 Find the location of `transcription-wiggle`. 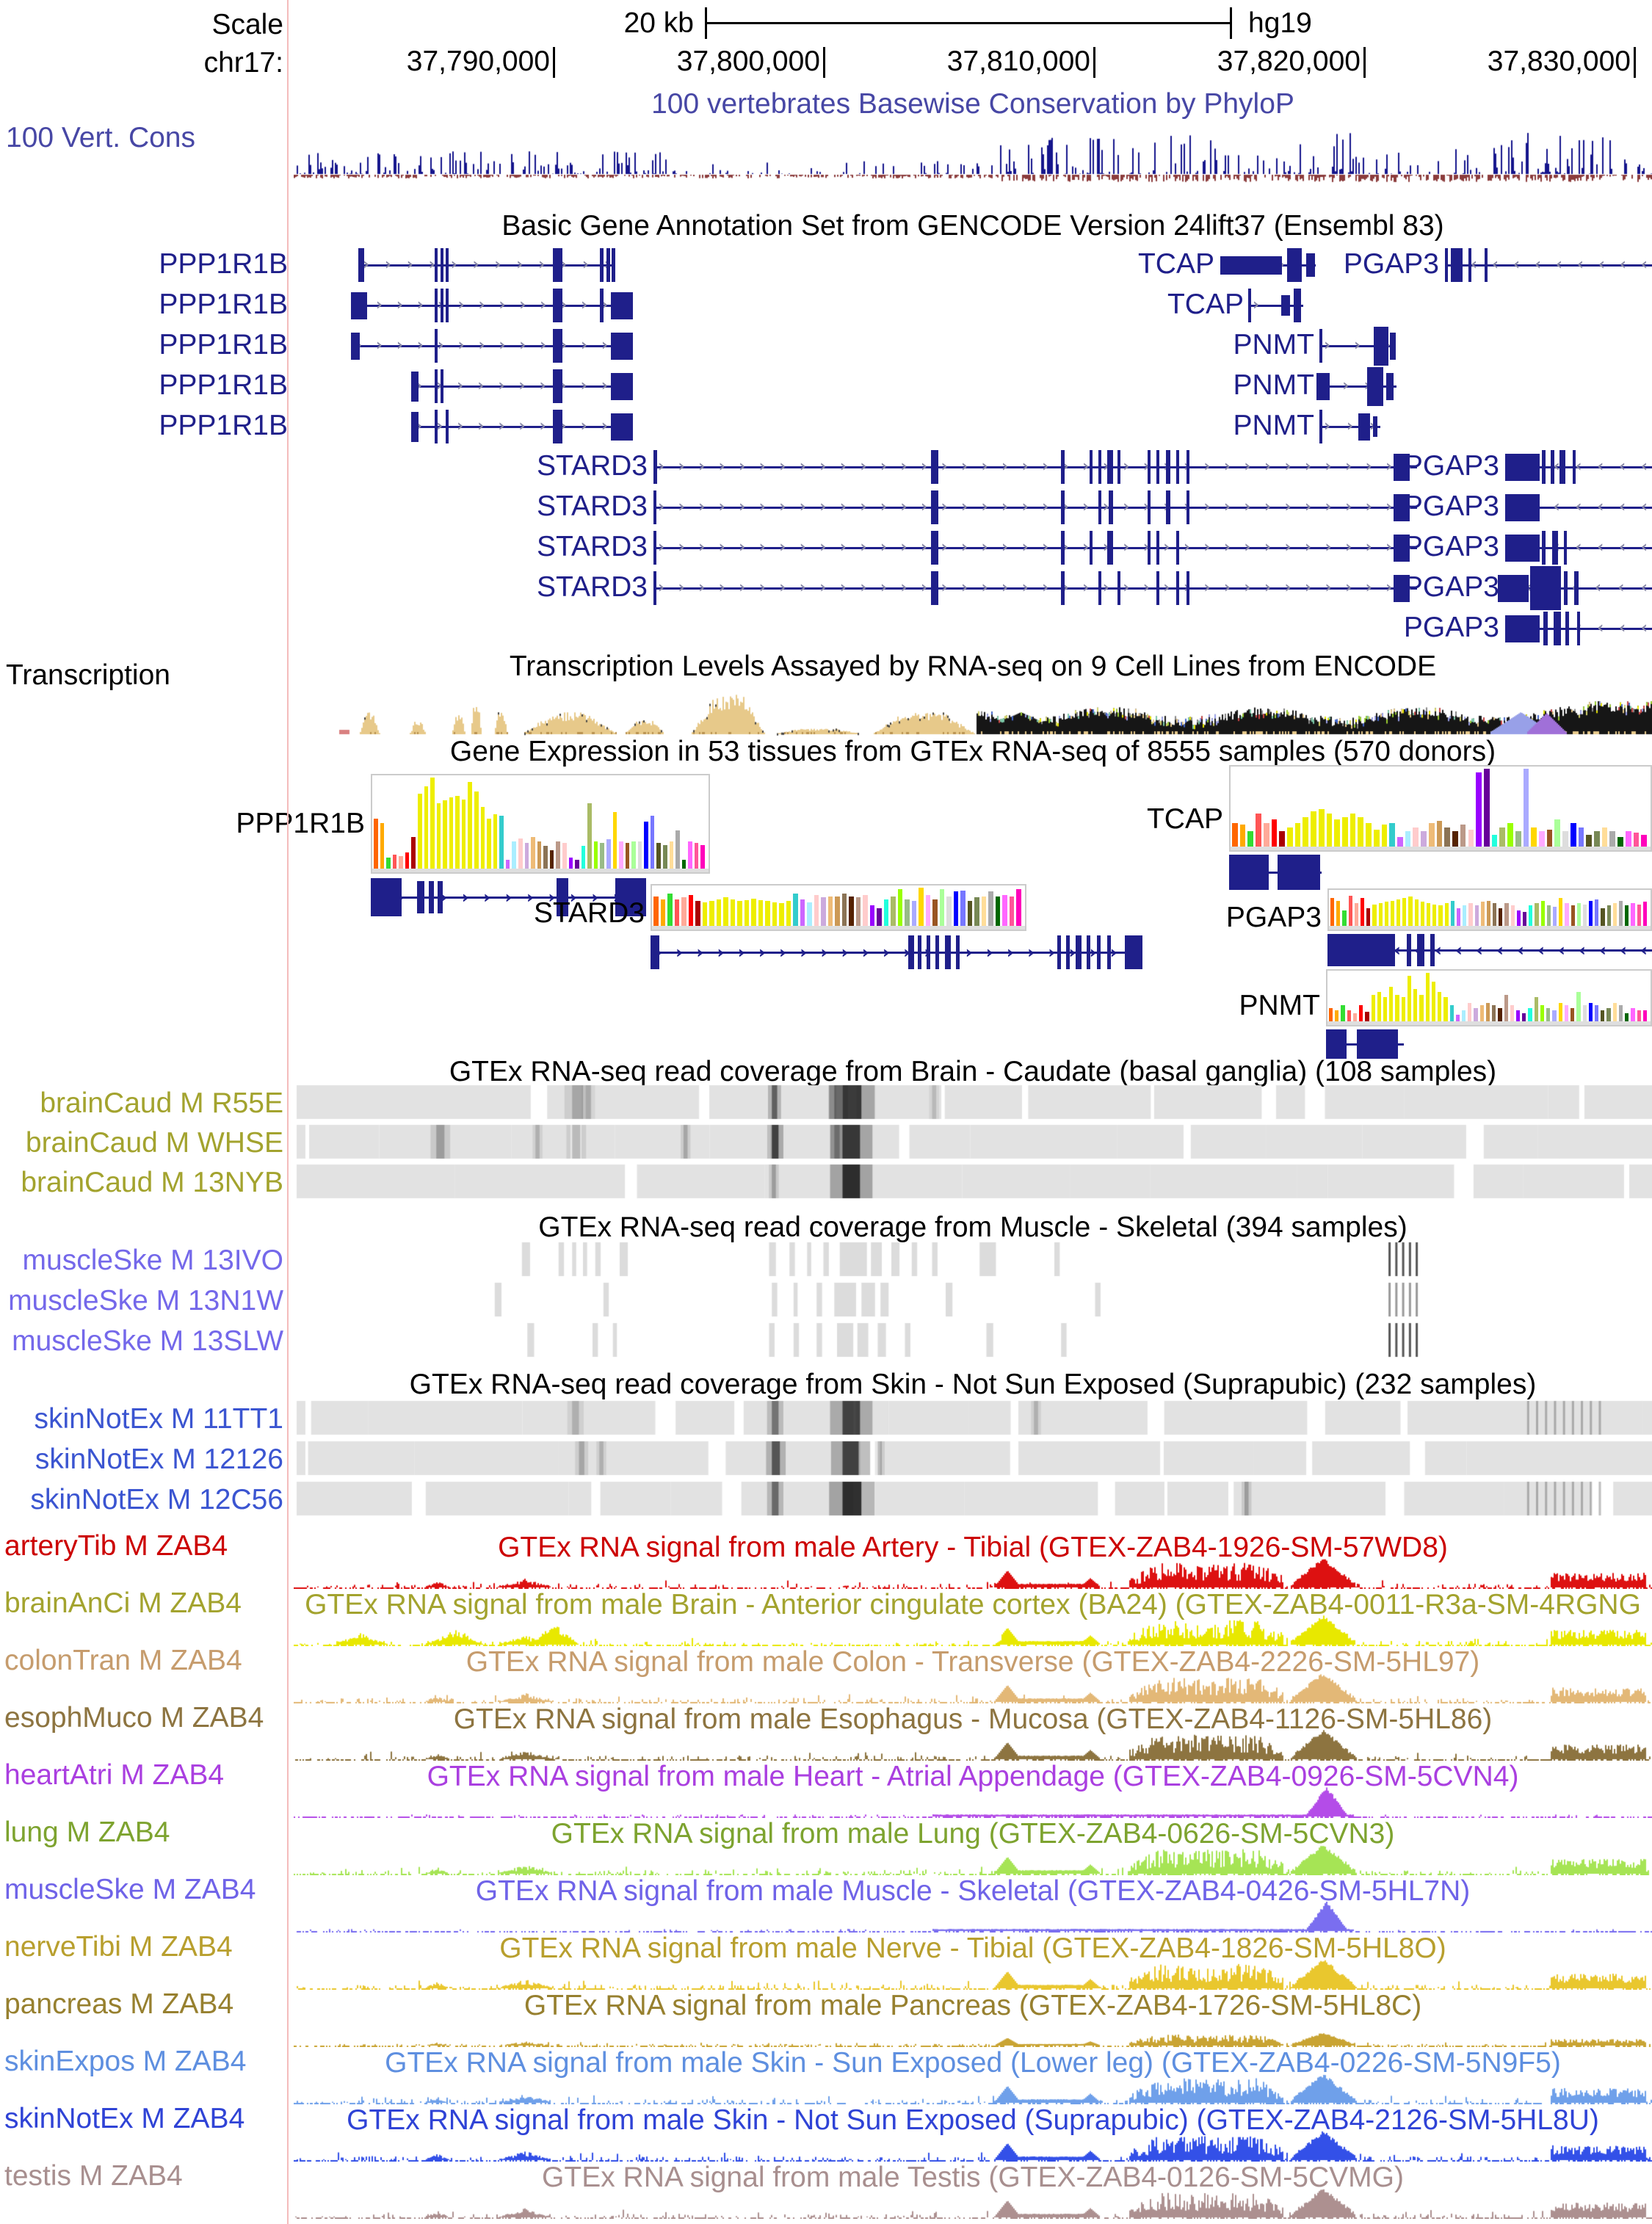

transcription-wiggle is located at coordinates (973, 712).